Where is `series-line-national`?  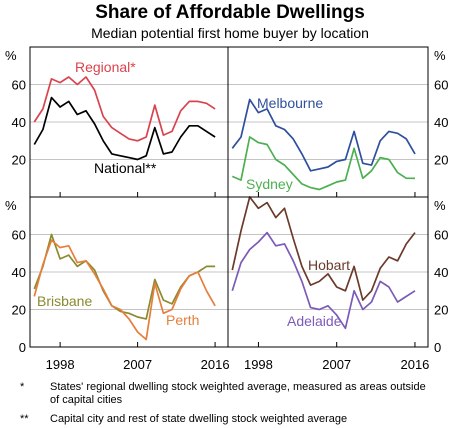
series-line-national is located at coordinates (124, 128).